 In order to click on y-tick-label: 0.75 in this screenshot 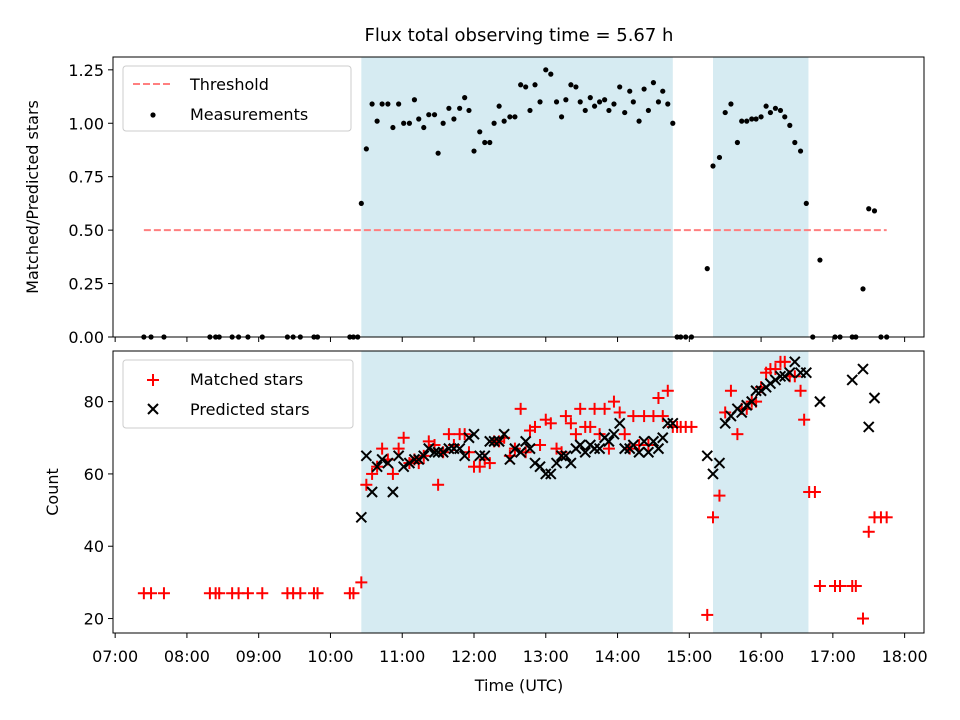, I will do `click(86, 177)`.